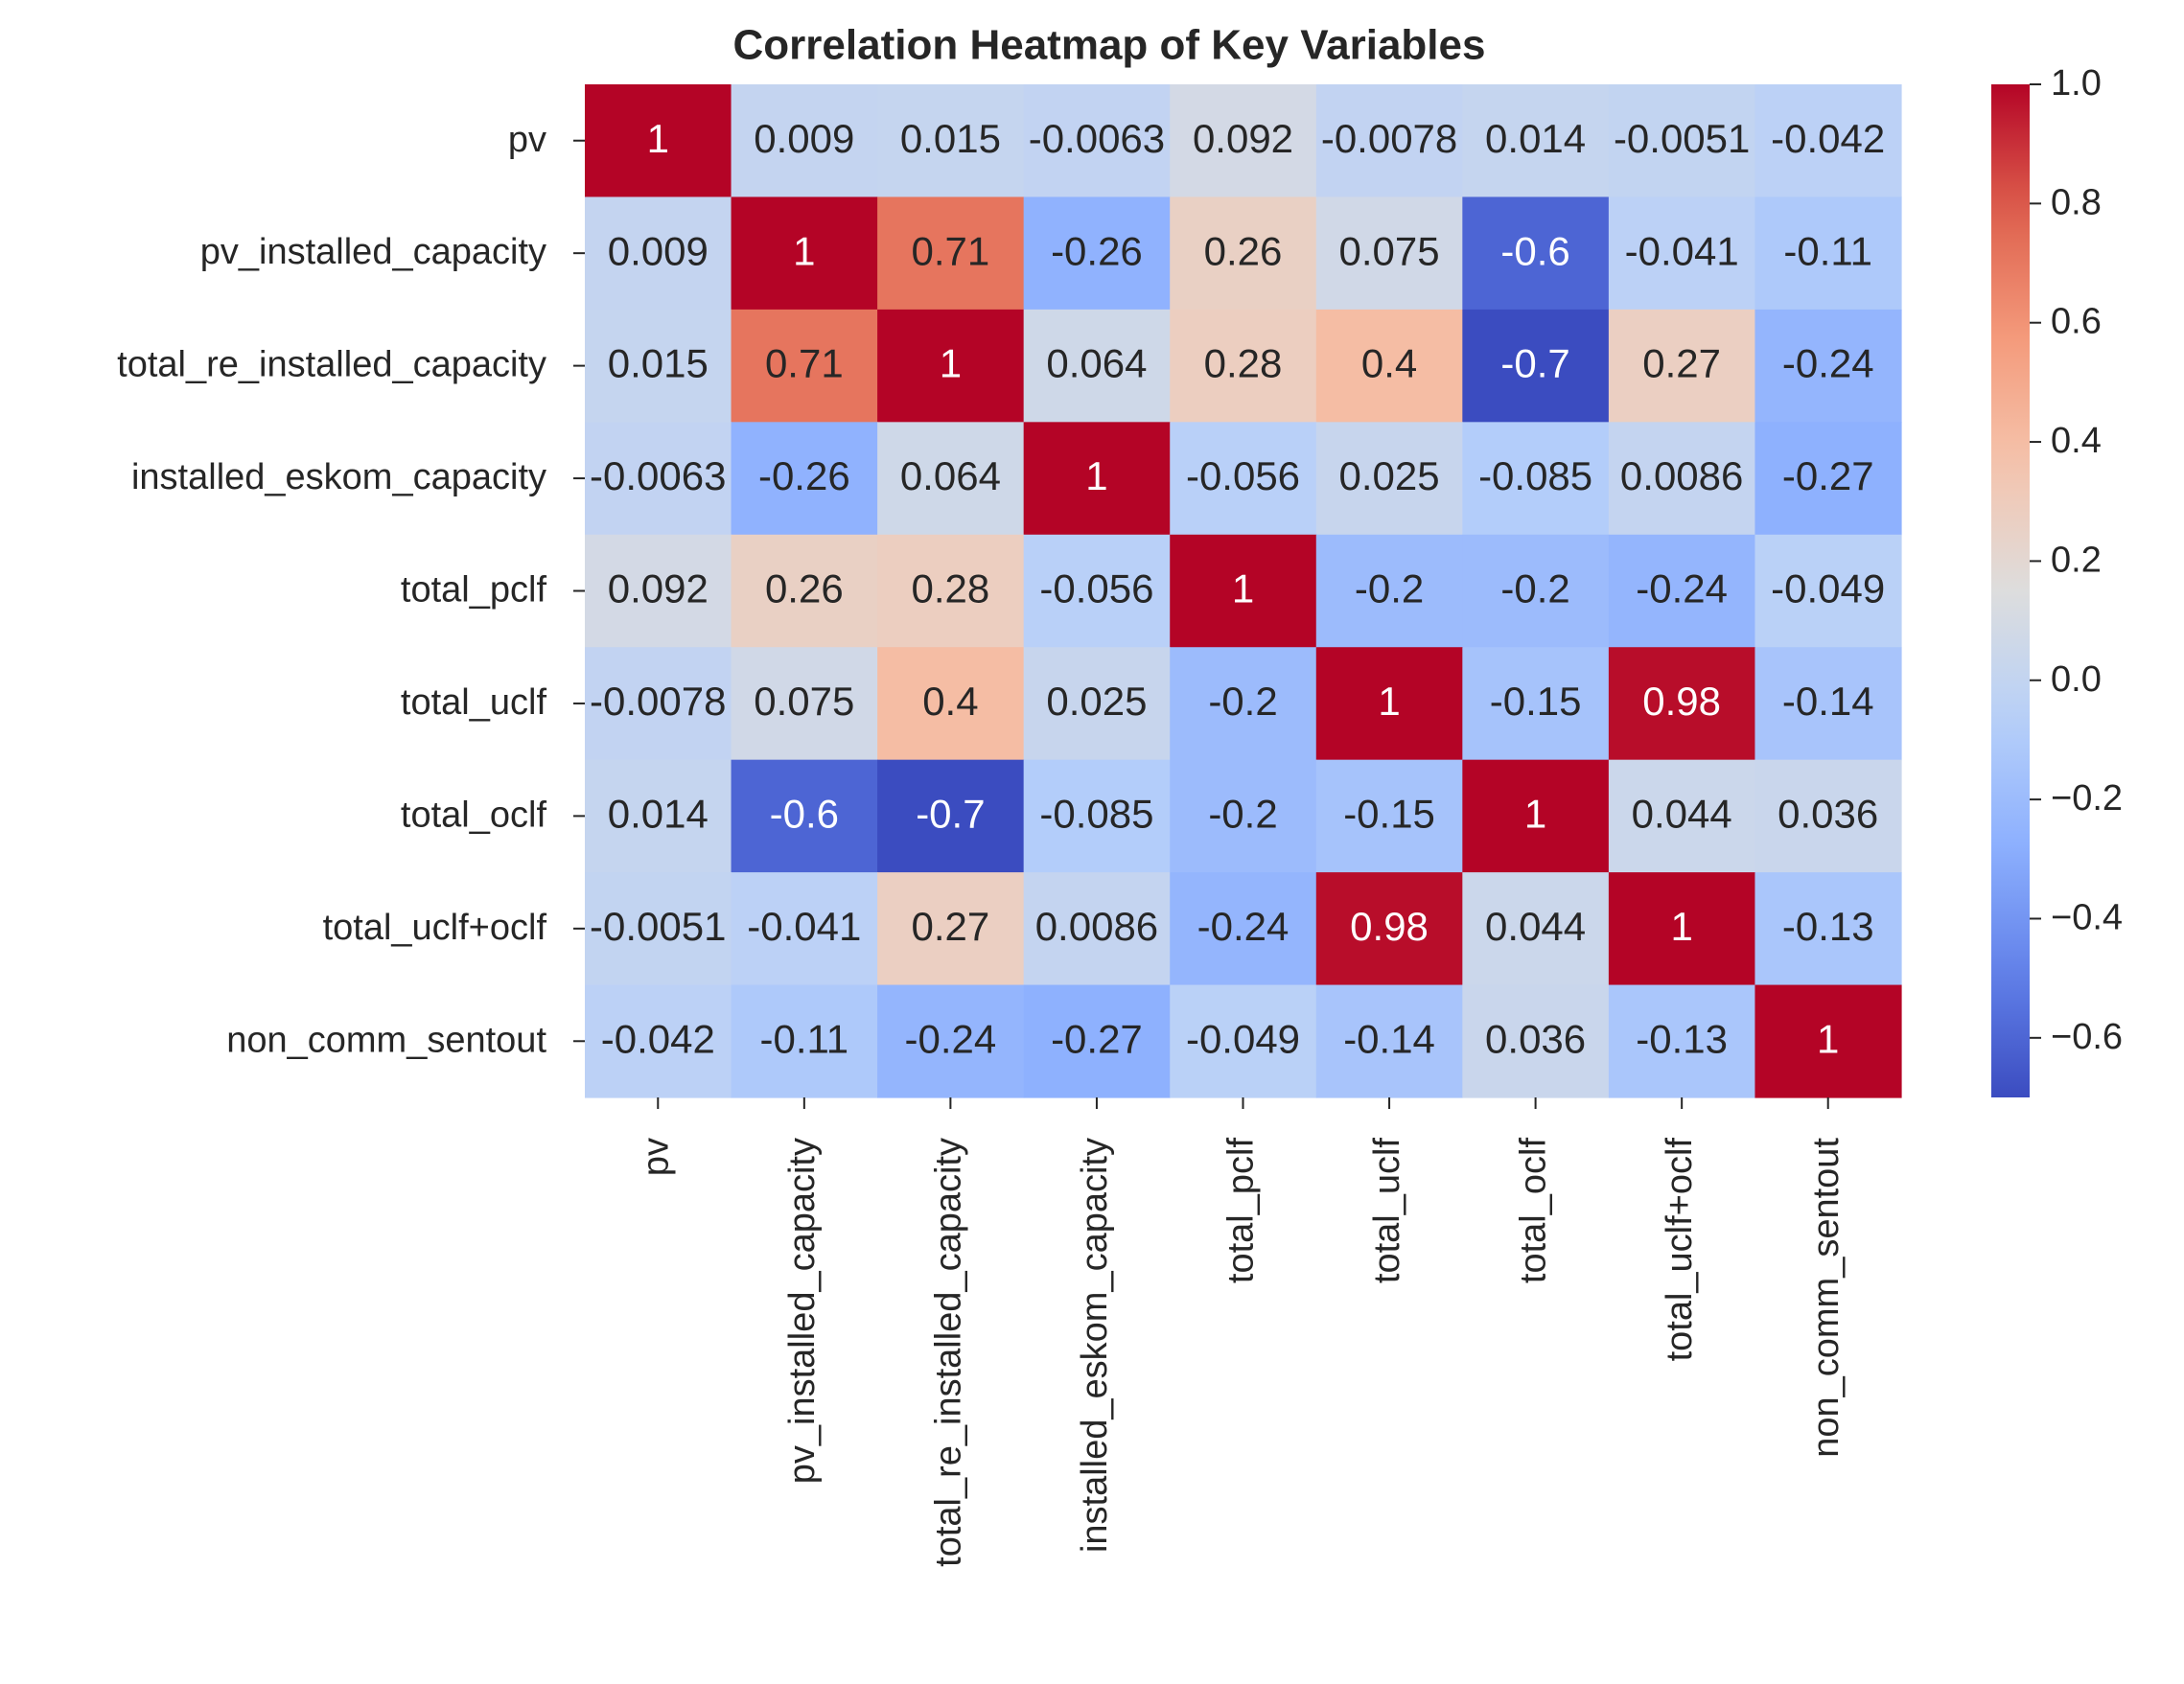 This screenshot has height=1684, width=2184. I want to click on cell-value-label: -0.0051, so click(658, 926).